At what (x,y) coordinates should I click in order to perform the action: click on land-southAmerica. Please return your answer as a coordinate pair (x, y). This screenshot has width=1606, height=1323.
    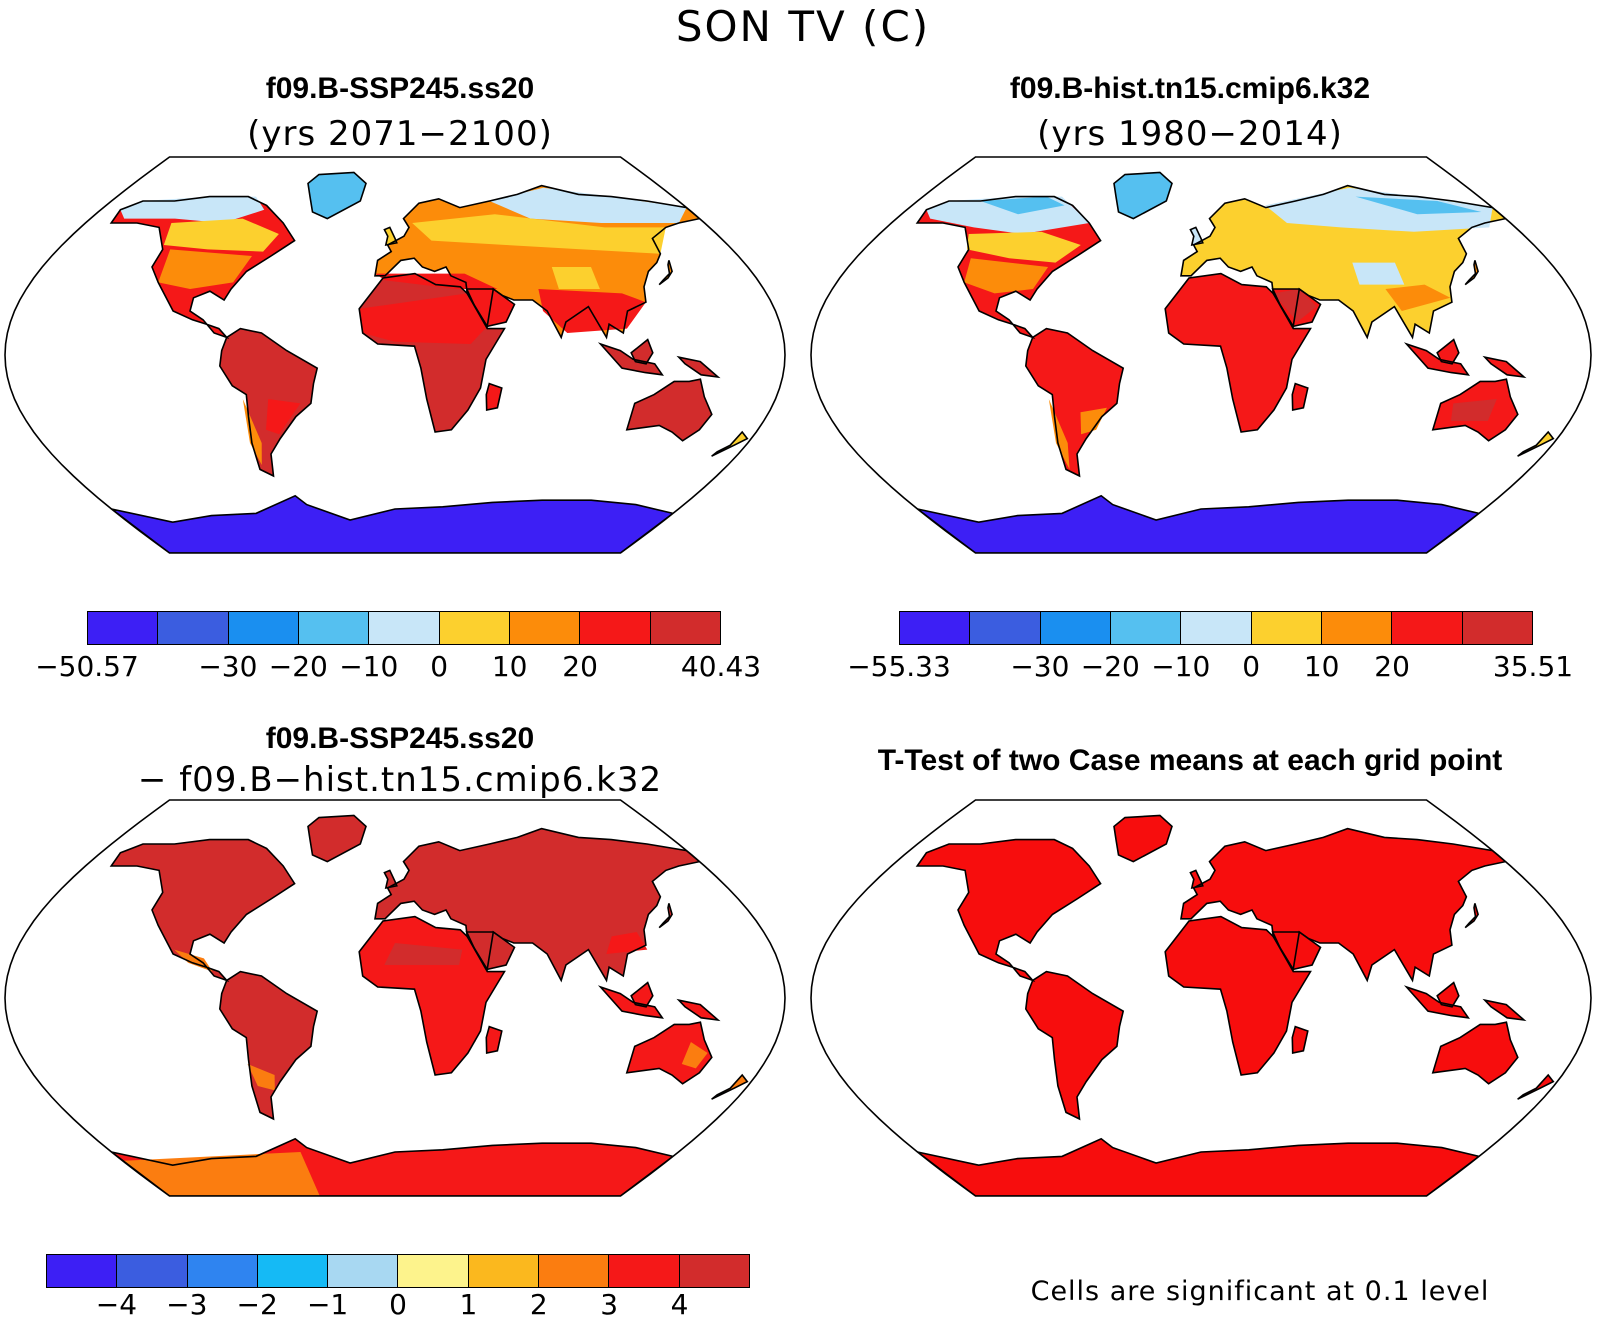
    Looking at the image, I should click on (1074, 402).